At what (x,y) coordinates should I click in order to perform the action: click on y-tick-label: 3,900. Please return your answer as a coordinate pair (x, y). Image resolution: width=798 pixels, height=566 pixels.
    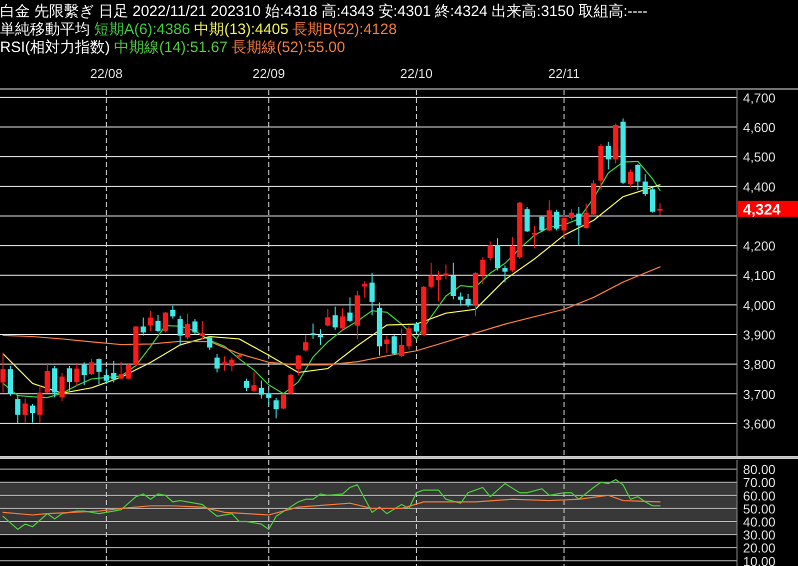
    Looking at the image, I should click on (759, 334).